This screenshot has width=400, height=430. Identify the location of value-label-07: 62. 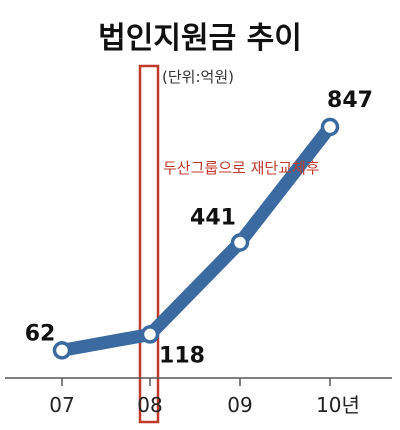
(40, 333).